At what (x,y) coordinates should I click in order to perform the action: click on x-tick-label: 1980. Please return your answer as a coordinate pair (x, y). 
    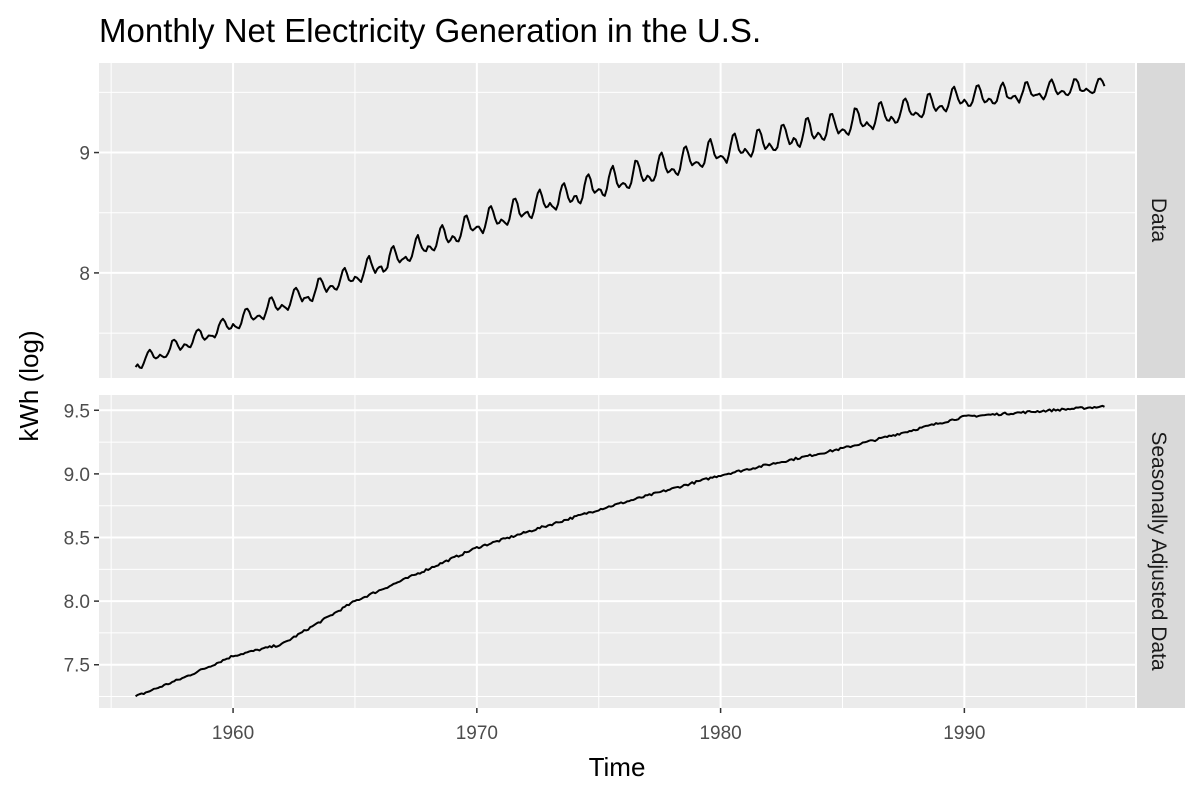
    Looking at the image, I should click on (720, 733).